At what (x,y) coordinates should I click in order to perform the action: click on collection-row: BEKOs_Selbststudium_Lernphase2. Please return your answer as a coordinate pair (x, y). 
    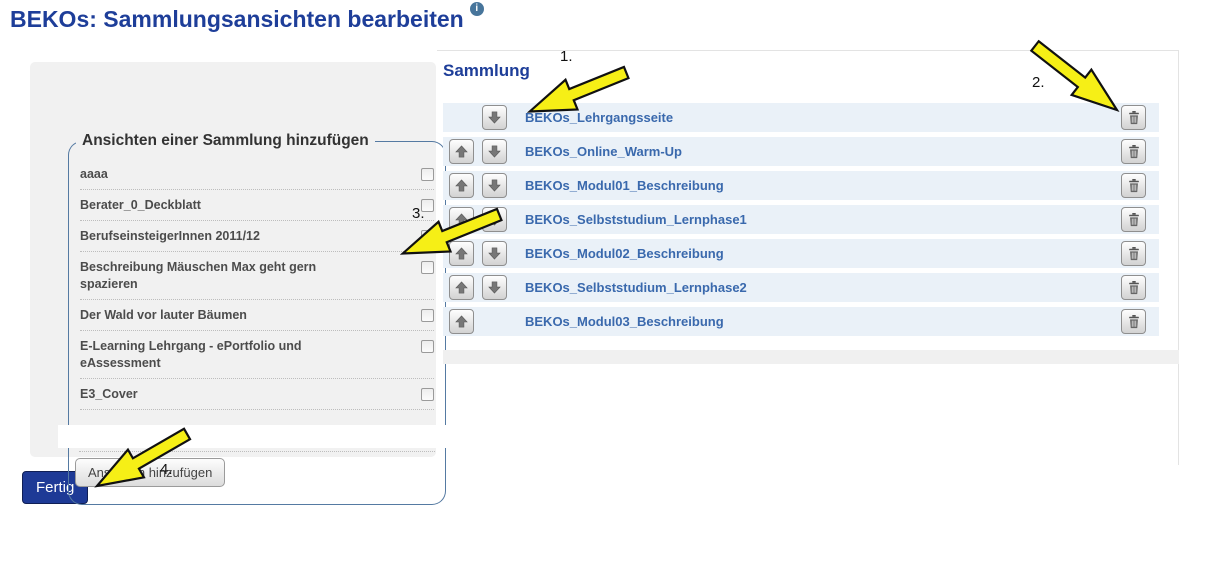
    Looking at the image, I should click on (801, 287).